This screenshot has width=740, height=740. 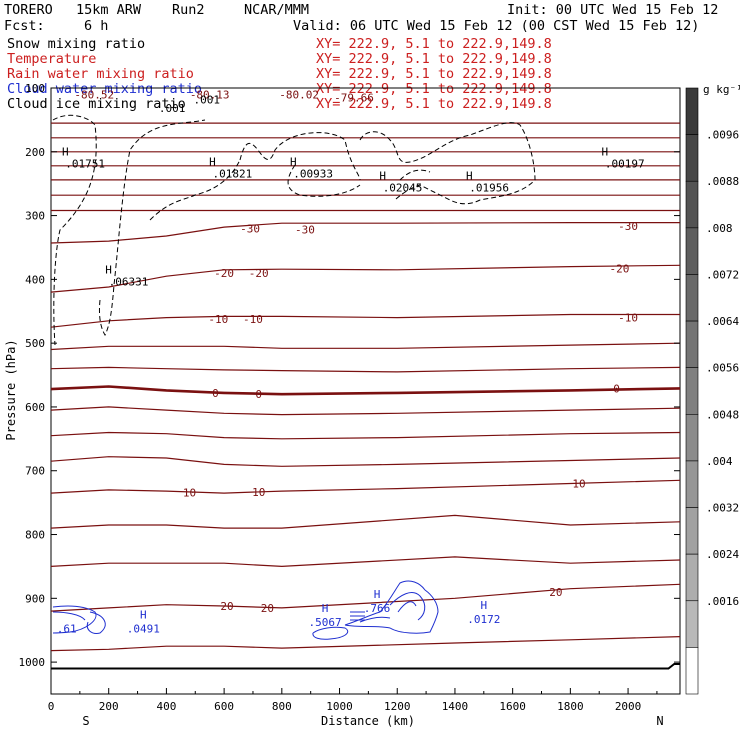 I want to click on cw-max-value-4: .61, so click(x=67, y=629).